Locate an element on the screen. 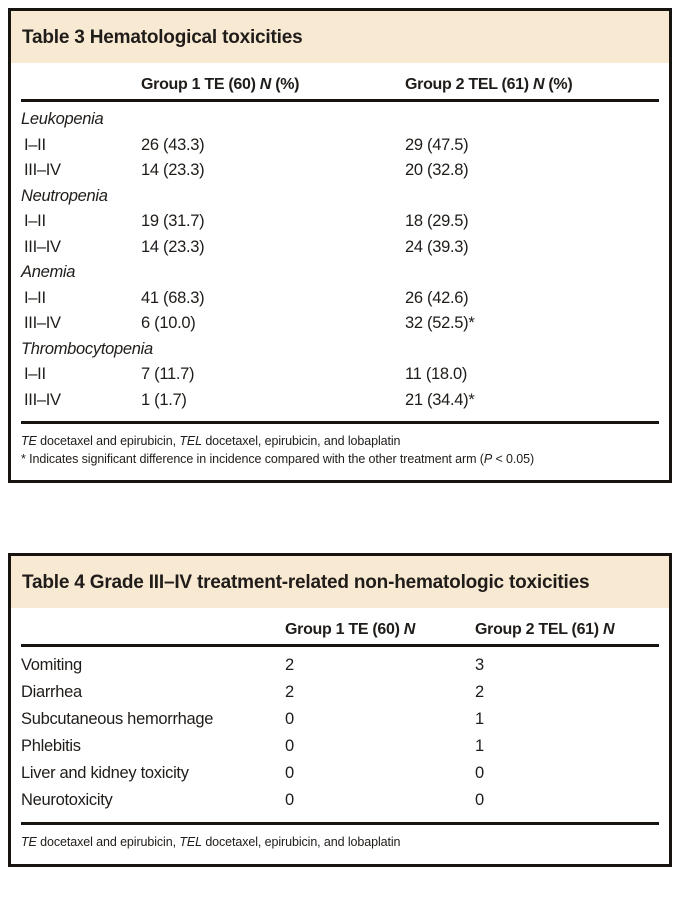 Image resolution: width=680 pixels, height=912 pixels. table-row: Vomiting 2 3 is located at coordinates (340, 665).